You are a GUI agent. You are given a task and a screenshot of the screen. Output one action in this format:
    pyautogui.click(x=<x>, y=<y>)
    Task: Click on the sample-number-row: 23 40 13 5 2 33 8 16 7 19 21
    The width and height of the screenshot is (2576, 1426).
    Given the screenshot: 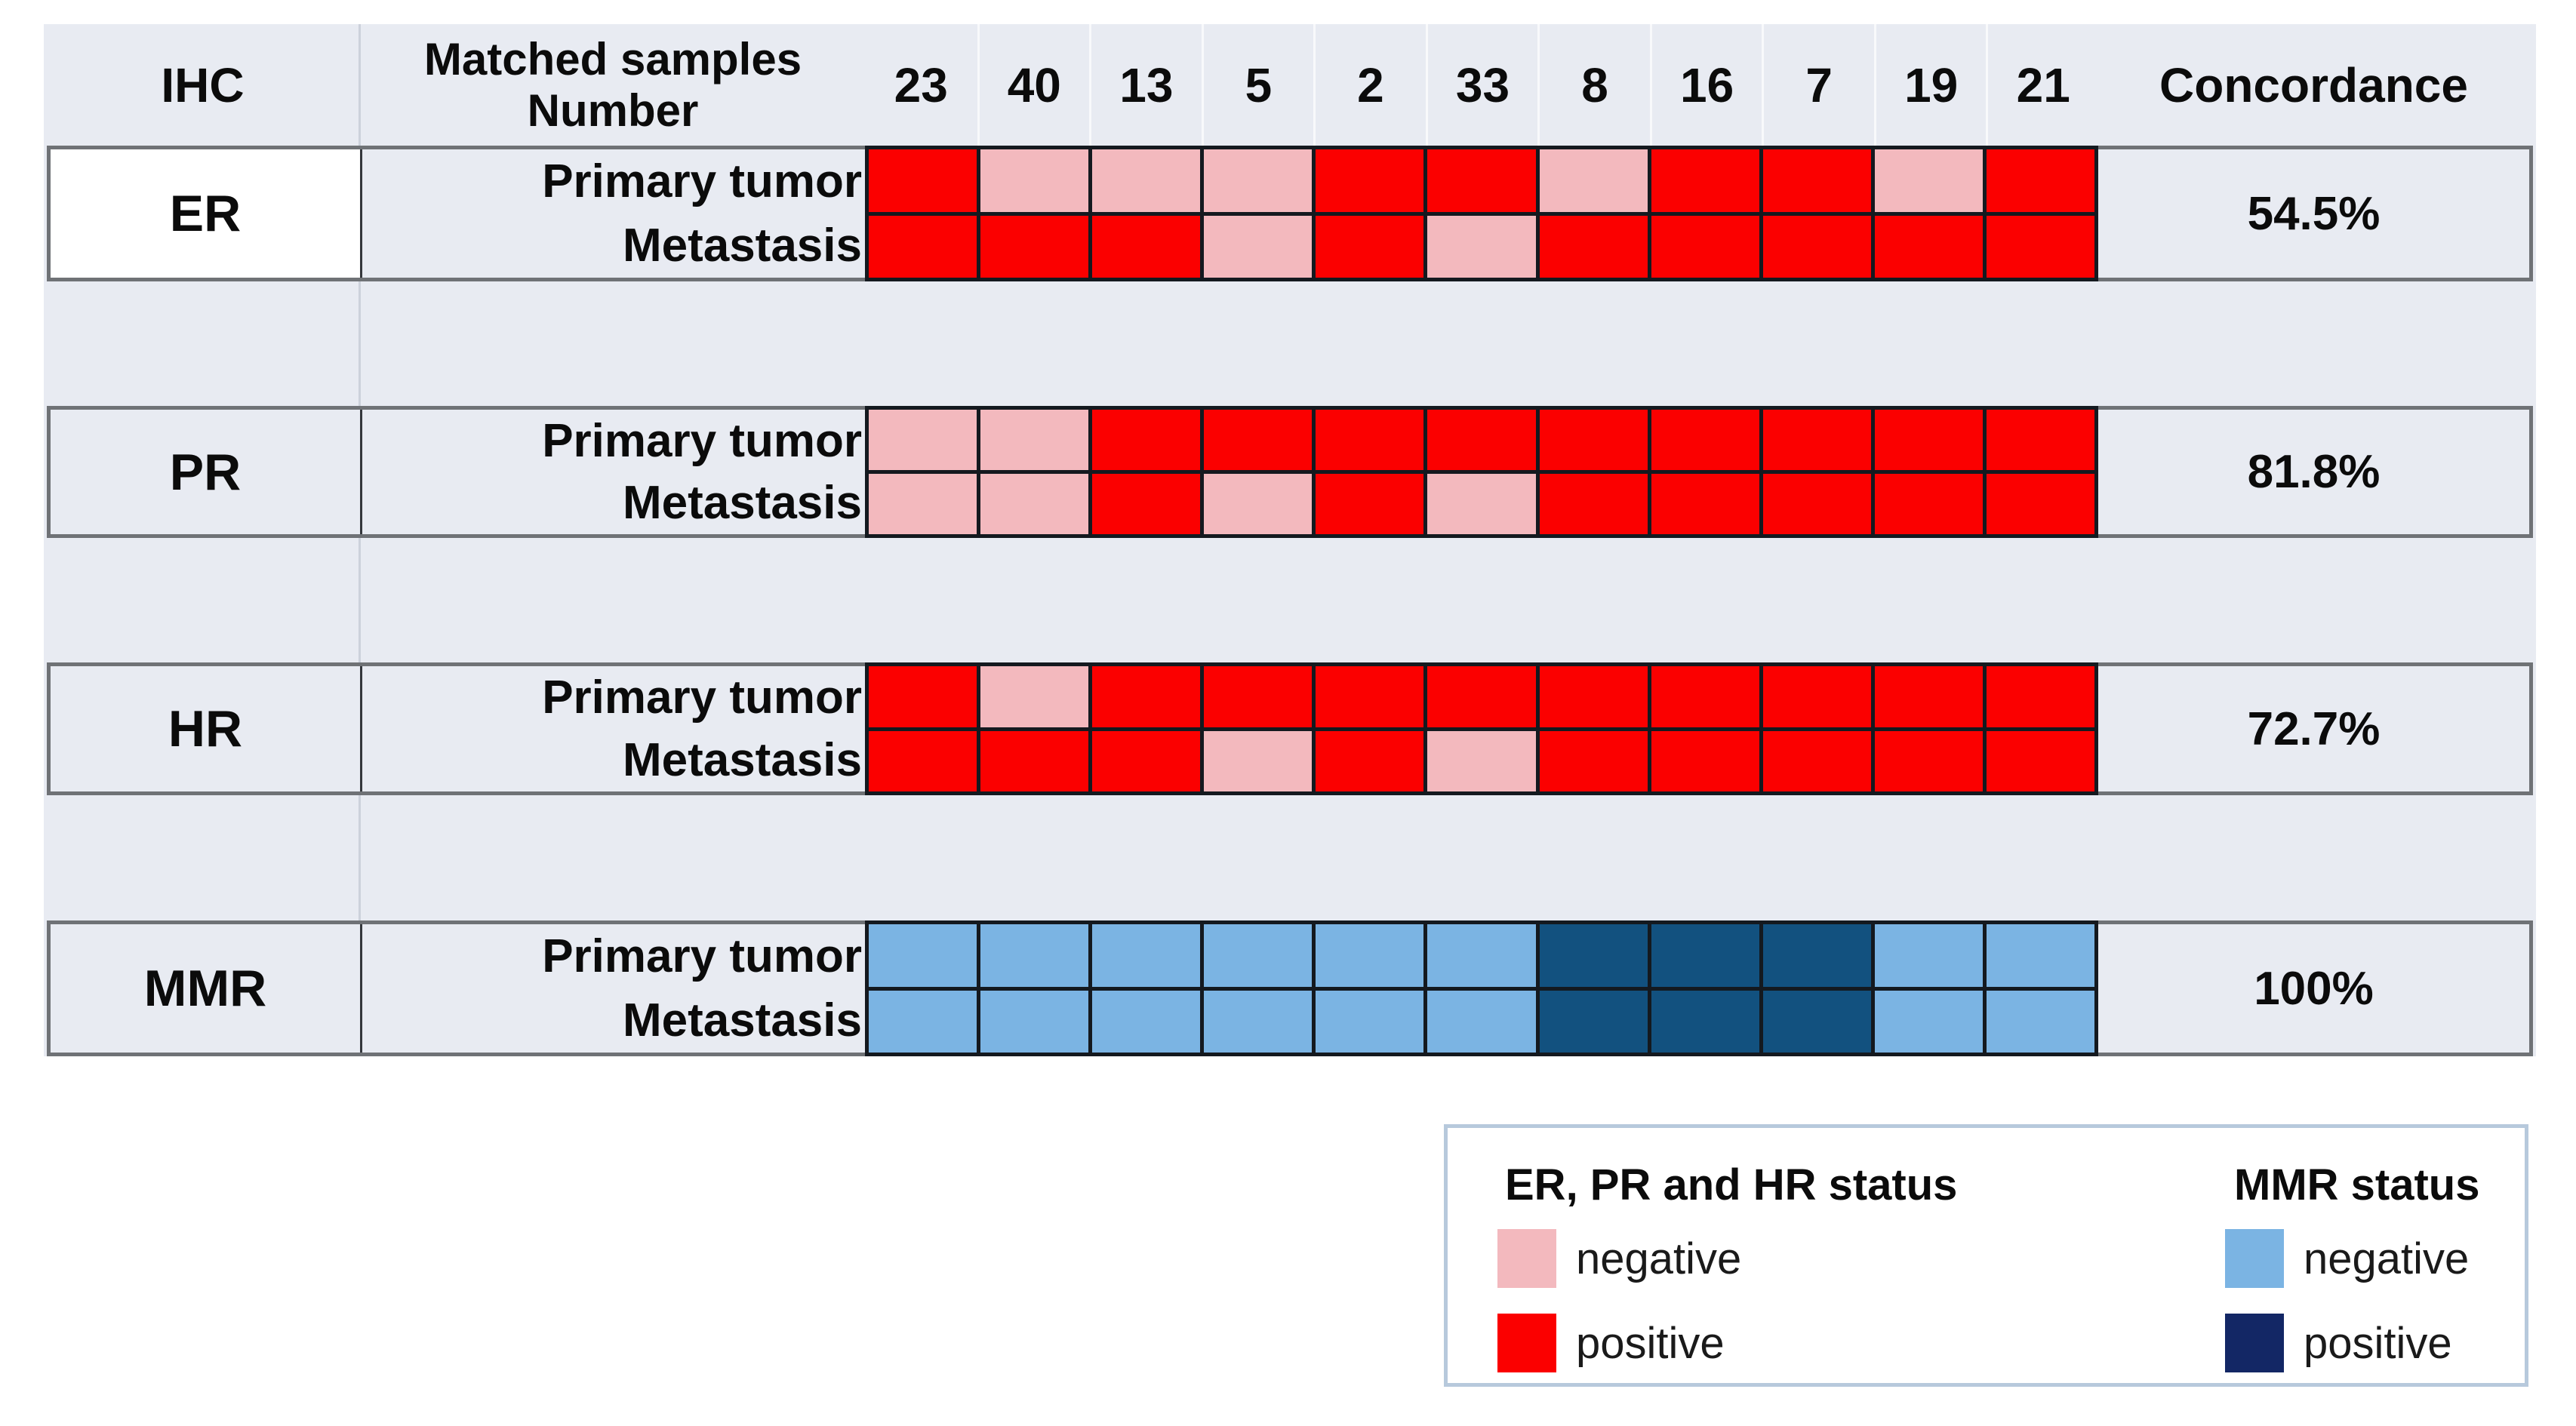 What is the action you would take?
    pyautogui.click(x=1481, y=85)
    